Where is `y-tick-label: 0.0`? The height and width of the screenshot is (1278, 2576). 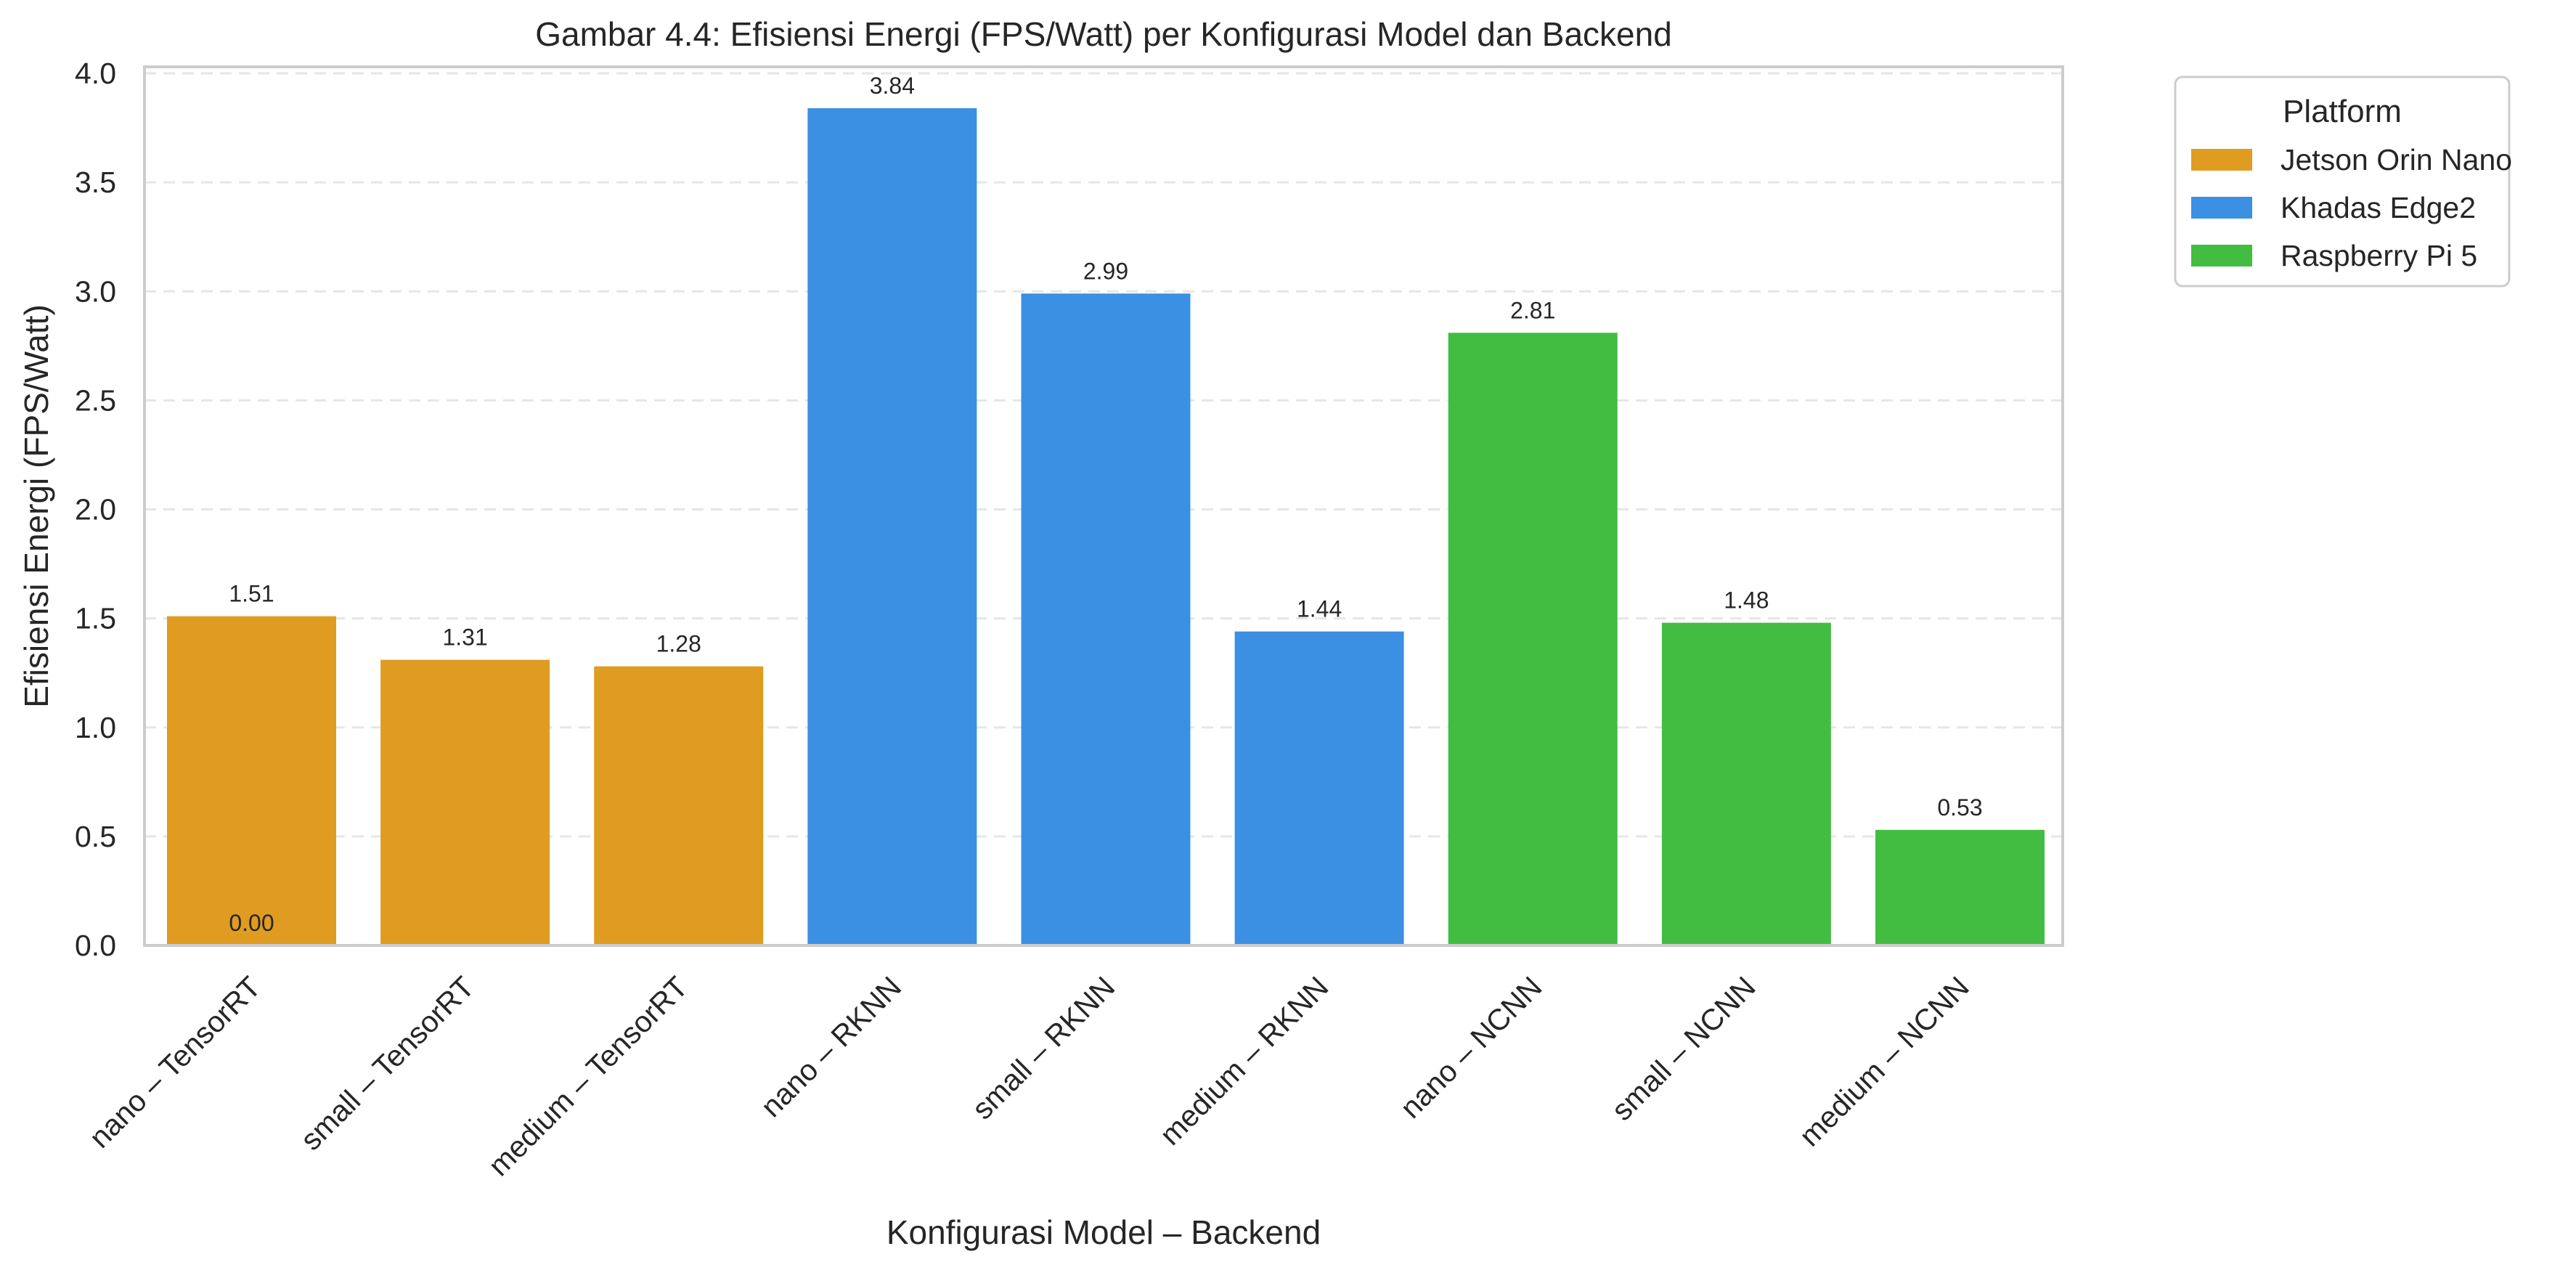 y-tick-label: 0.0 is located at coordinates (95, 945).